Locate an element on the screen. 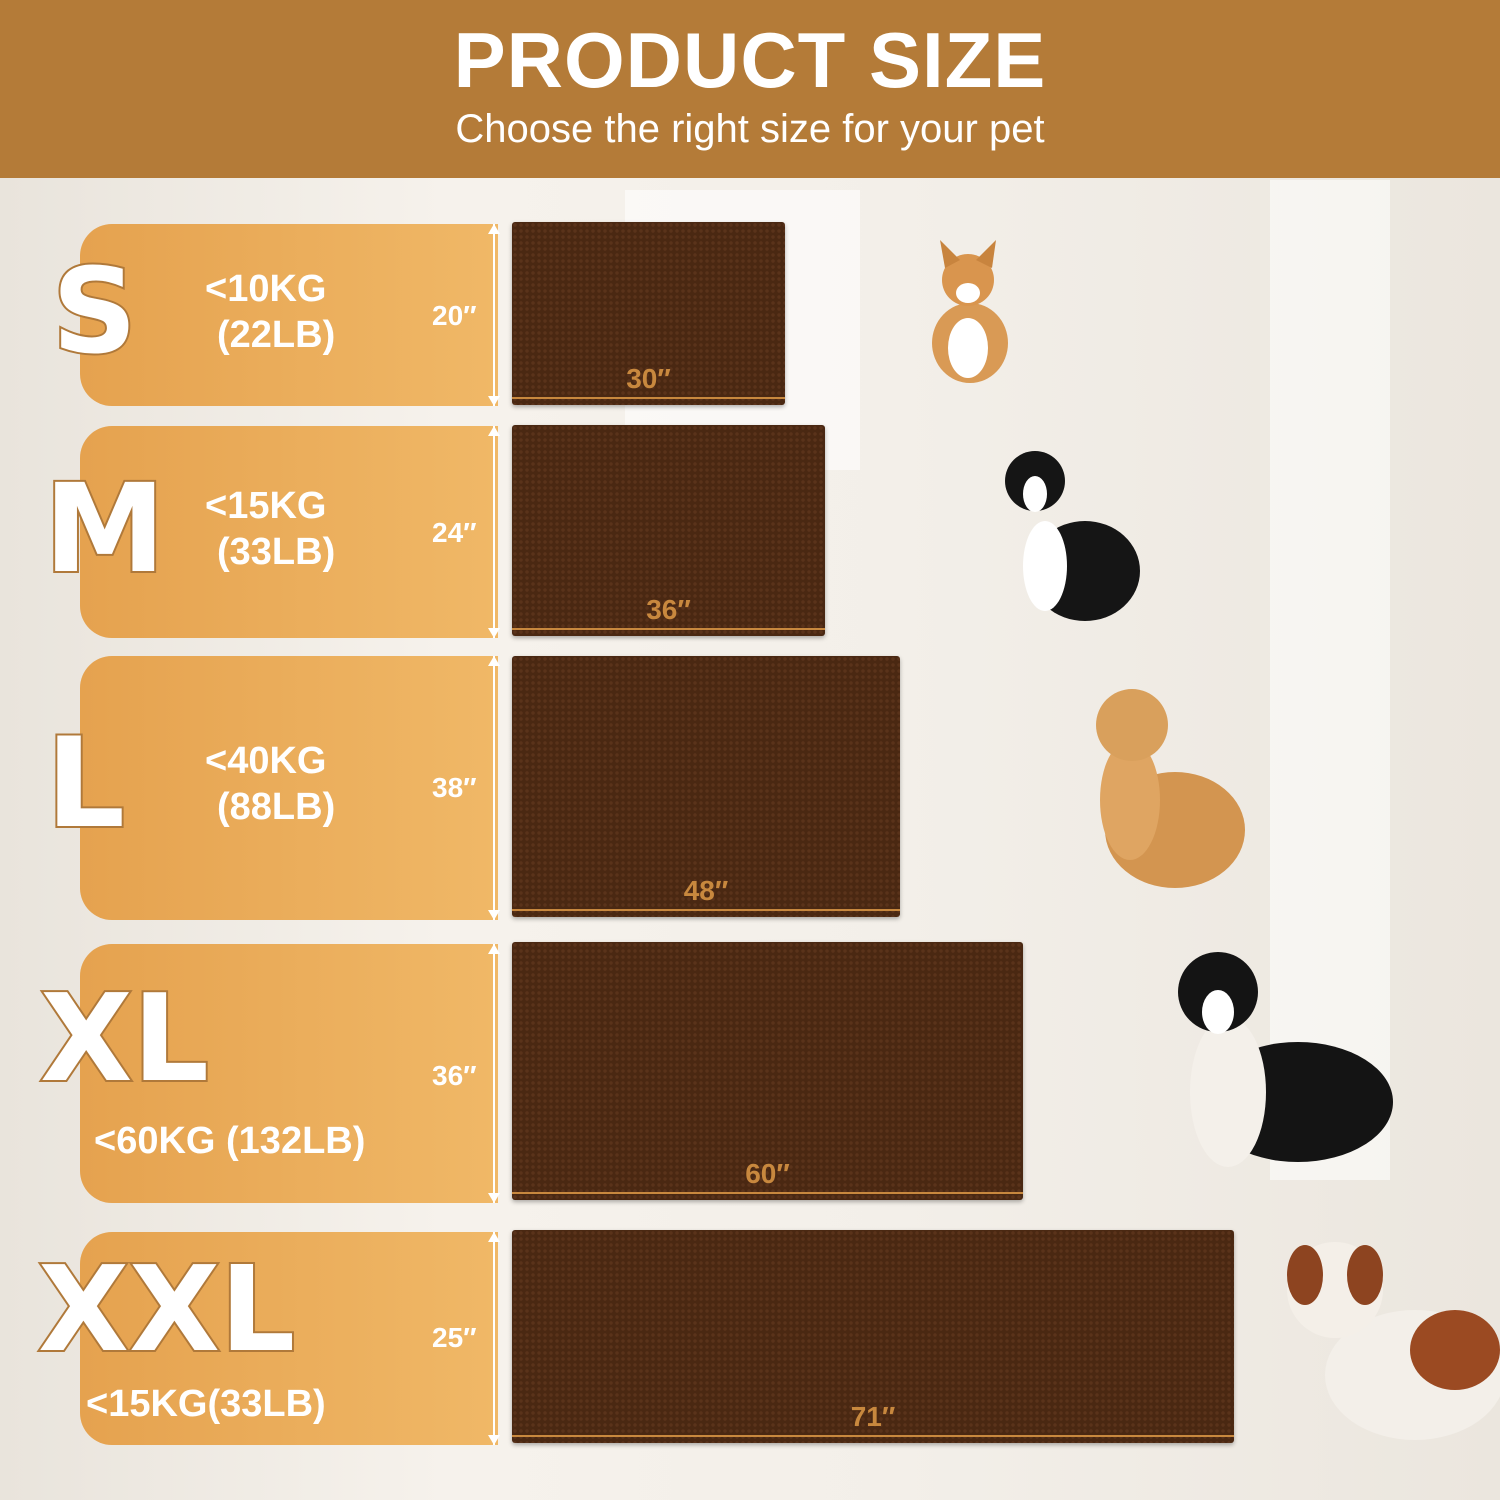  weight: <15KG(33LB) is located at coordinates (206, 1404).